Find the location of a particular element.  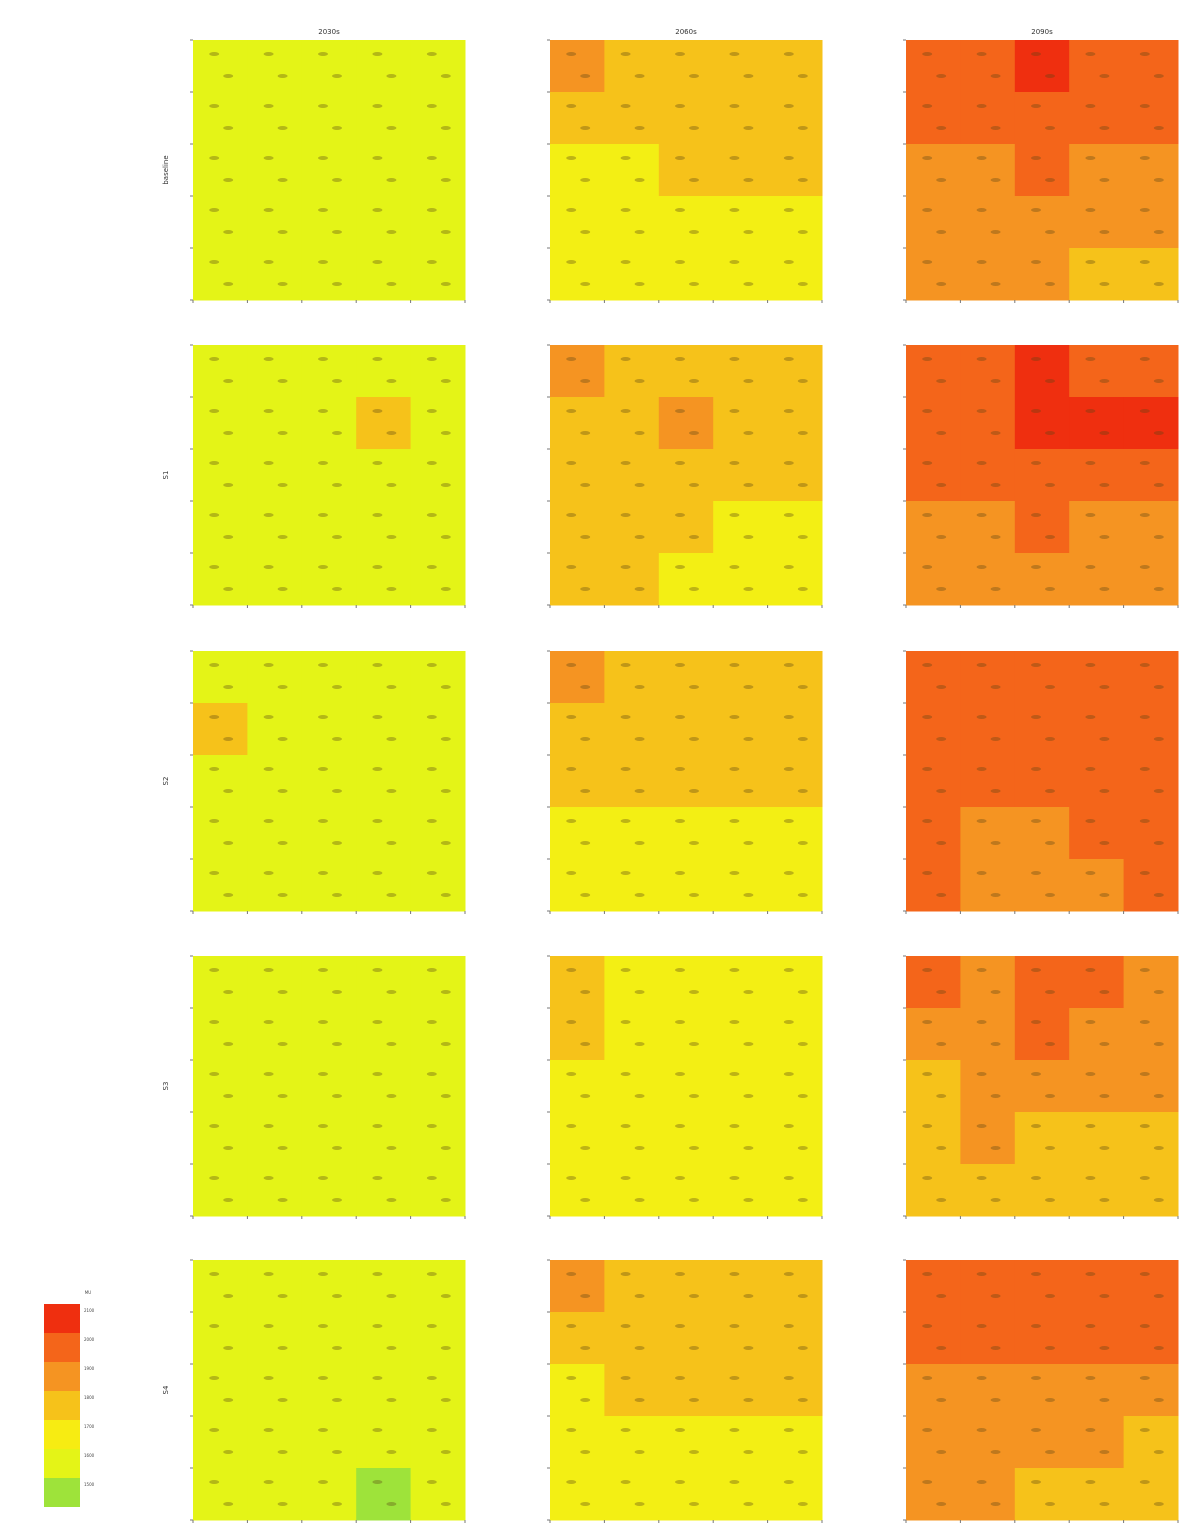

legend-tick-label: 2100 is located at coordinates (89, 1310).